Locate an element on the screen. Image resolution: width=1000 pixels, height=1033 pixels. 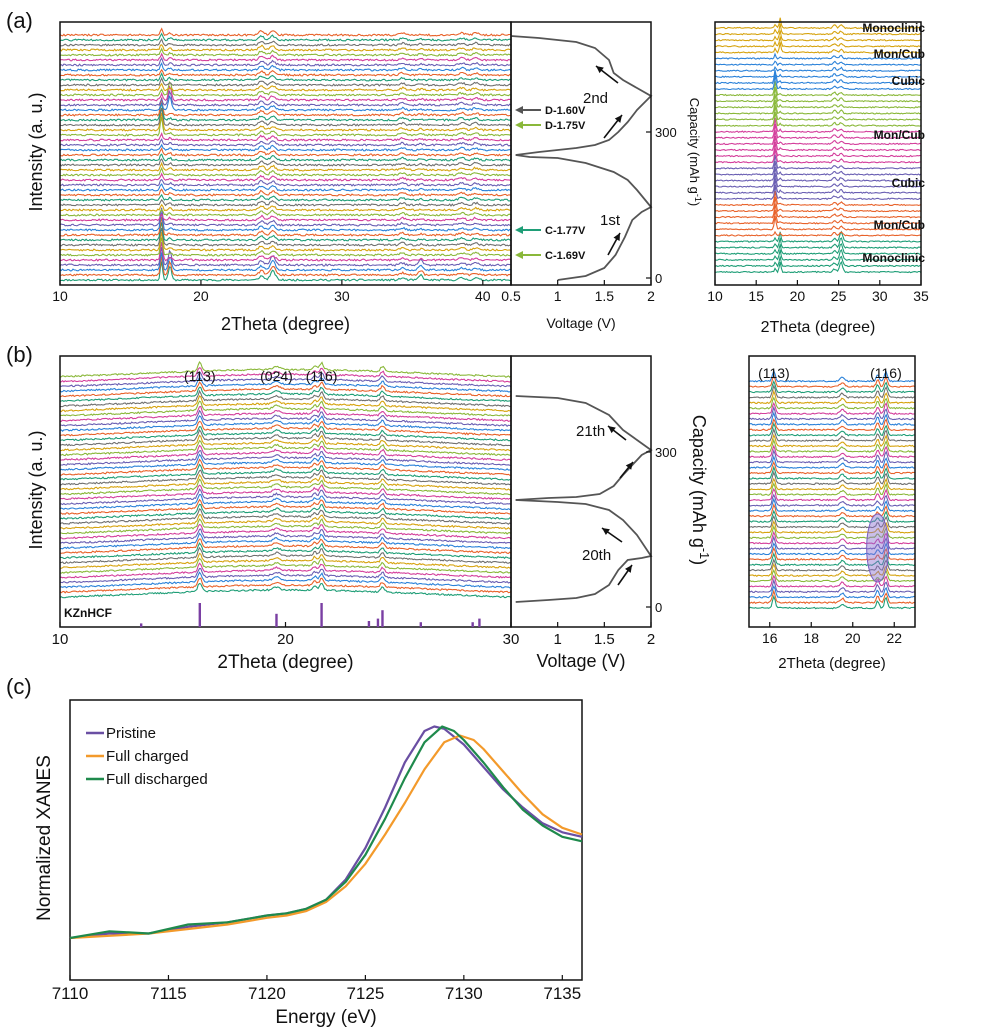
x-tick-label: 1 is located at coordinates (558, 296).